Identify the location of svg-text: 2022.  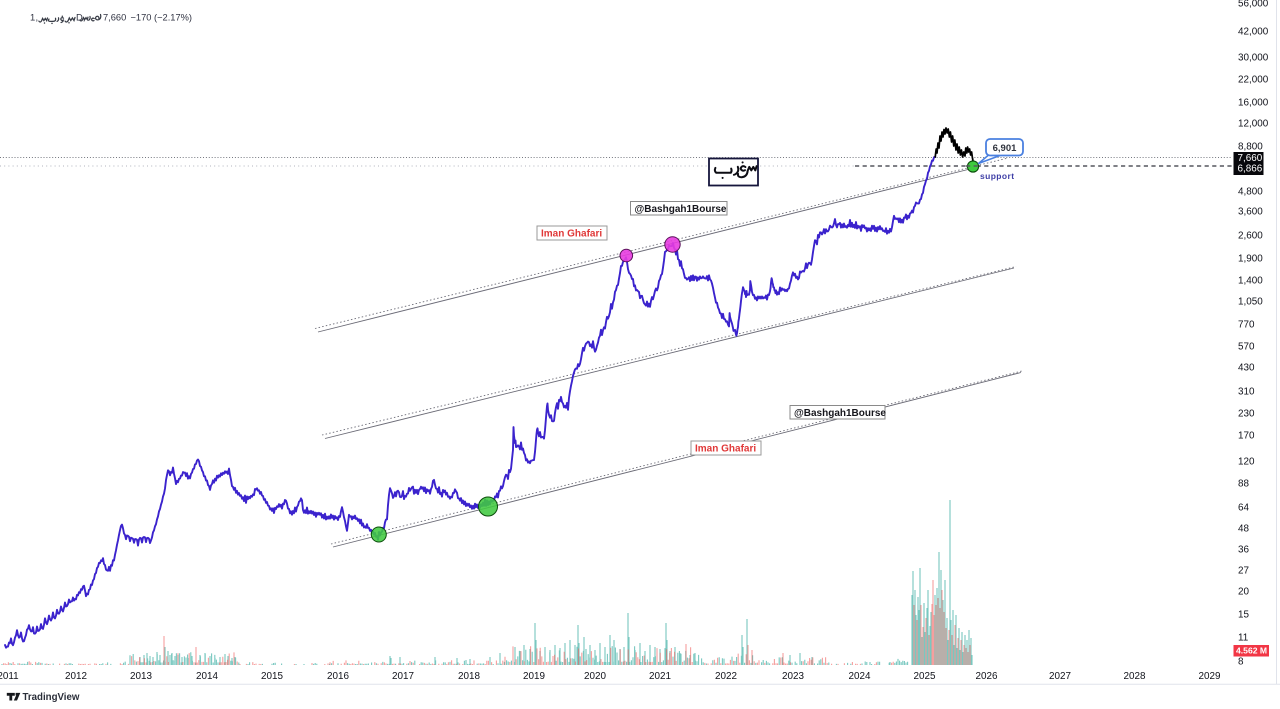
(726, 676).